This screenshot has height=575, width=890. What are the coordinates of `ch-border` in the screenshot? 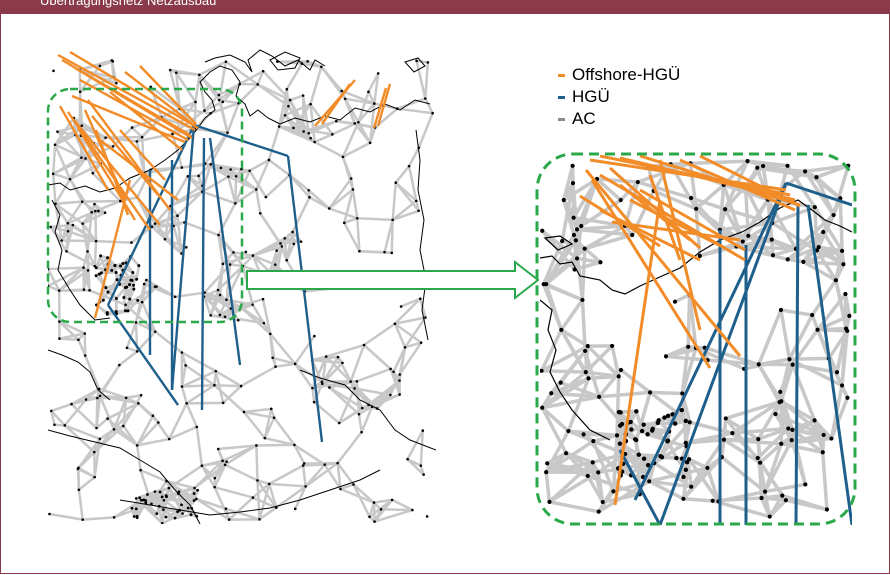 It's located at (195, 507).